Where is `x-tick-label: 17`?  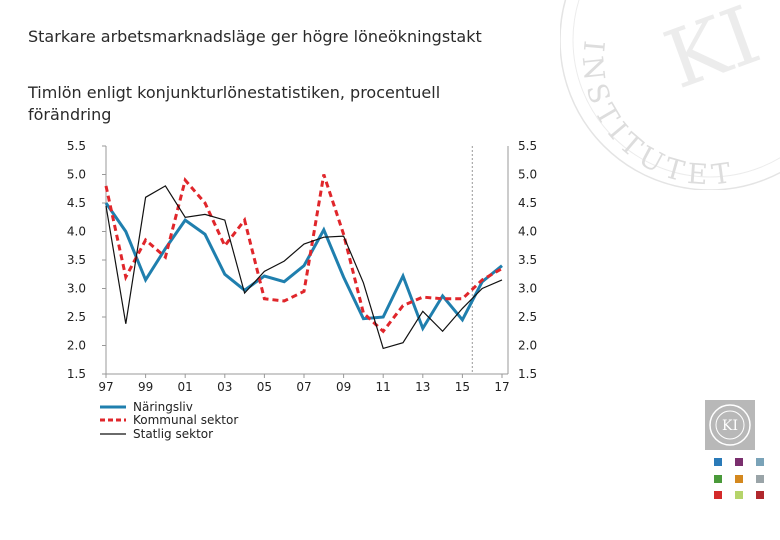
x-tick-label: 17 is located at coordinates (501, 387).